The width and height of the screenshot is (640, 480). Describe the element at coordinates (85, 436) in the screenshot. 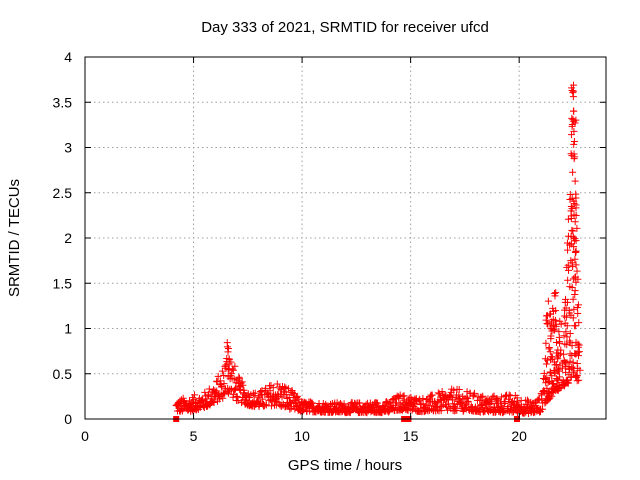

I see `x-tick-label: 0` at that location.